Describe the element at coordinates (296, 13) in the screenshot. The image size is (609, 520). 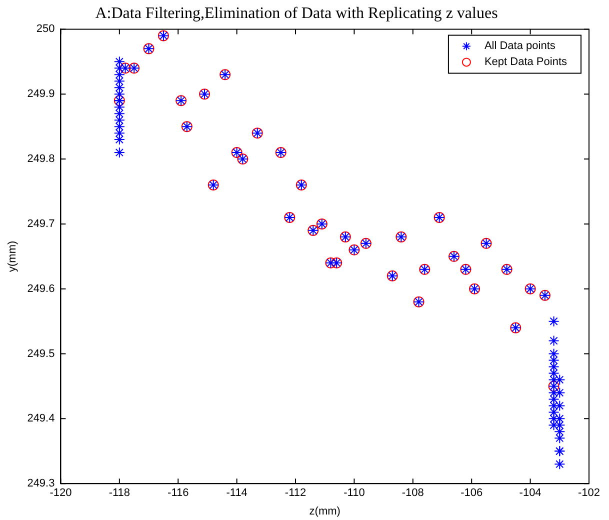
I see `chart-title: A:Data Filtering,Elimination of Data with Replicating z values` at that location.